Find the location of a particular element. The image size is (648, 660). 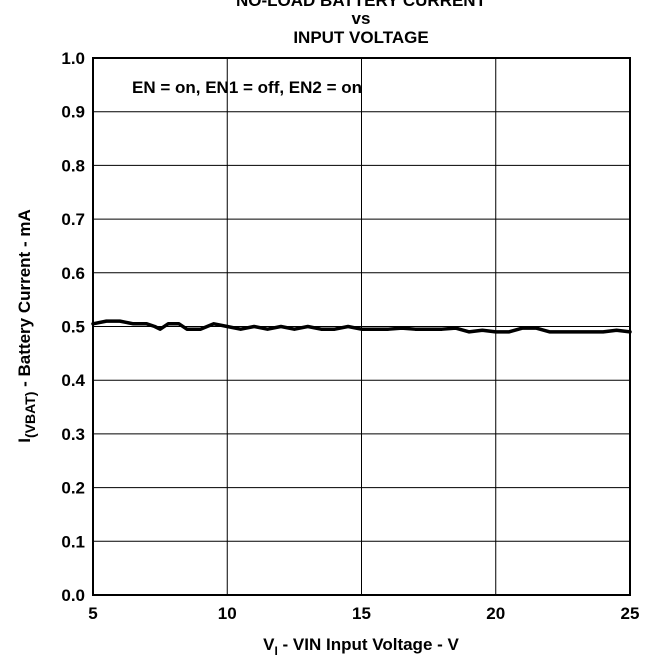

title-line-1: NO-LOAD BATTERY CURRENT is located at coordinates (361, 5).